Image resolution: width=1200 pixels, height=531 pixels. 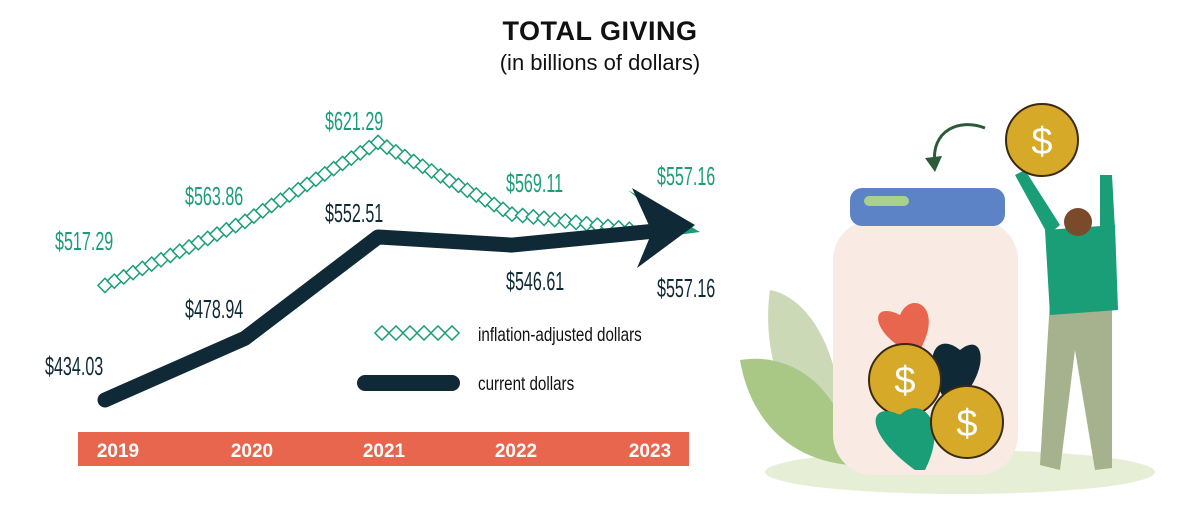 What do you see at coordinates (534, 183) in the screenshot?
I see `inflation-data-label: $569.11` at bounding box center [534, 183].